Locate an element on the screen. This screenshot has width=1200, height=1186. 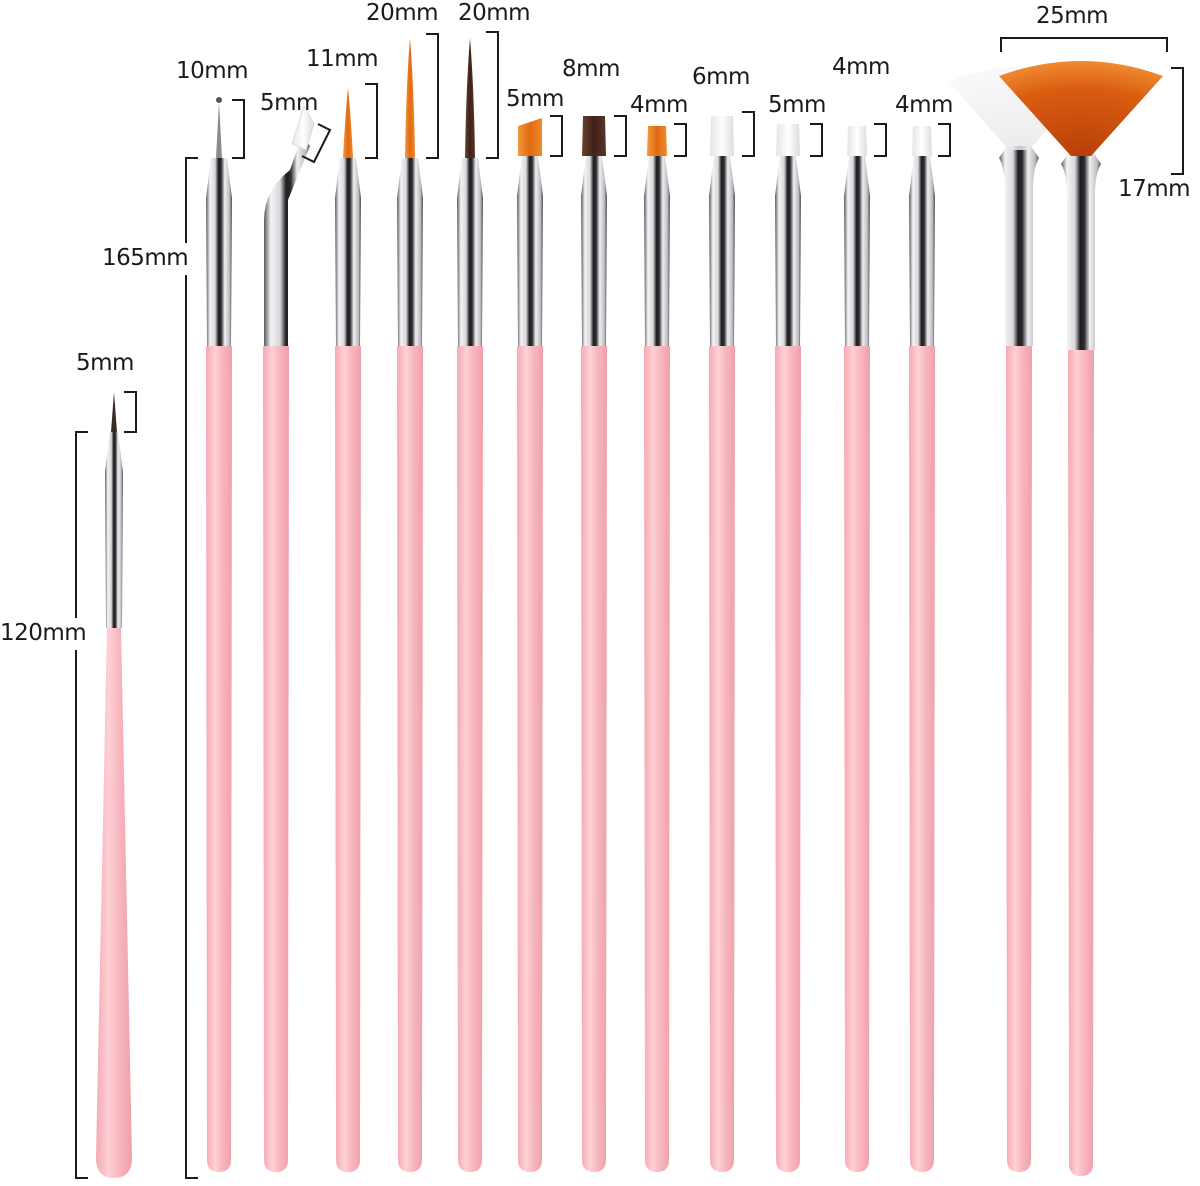
tip-label-12: 4mm is located at coordinates (861, 67).